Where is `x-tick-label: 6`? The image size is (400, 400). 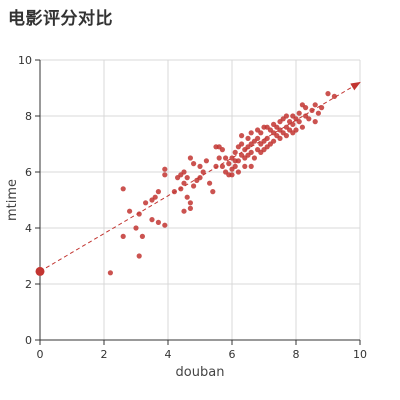
x-tick-label: 6 is located at coordinates (232, 354).